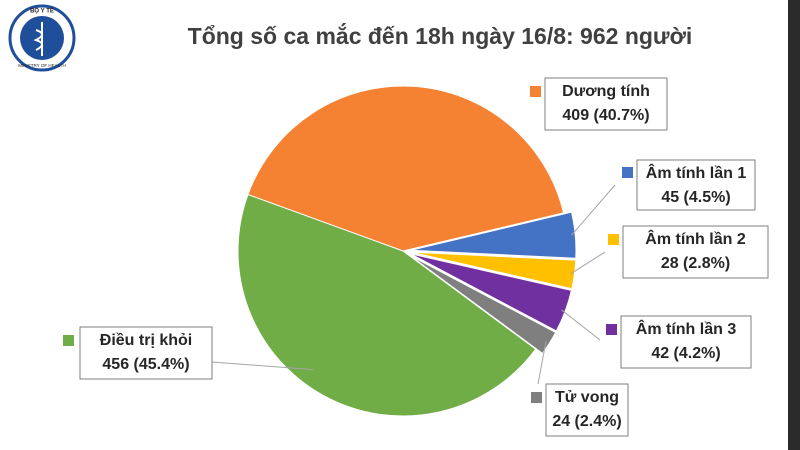 Image resolution: width=800 pixels, height=450 pixels. What do you see at coordinates (685, 353) in the screenshot?
I see `value-label: 42 (4.2%)` at bounding box center [685, 353].